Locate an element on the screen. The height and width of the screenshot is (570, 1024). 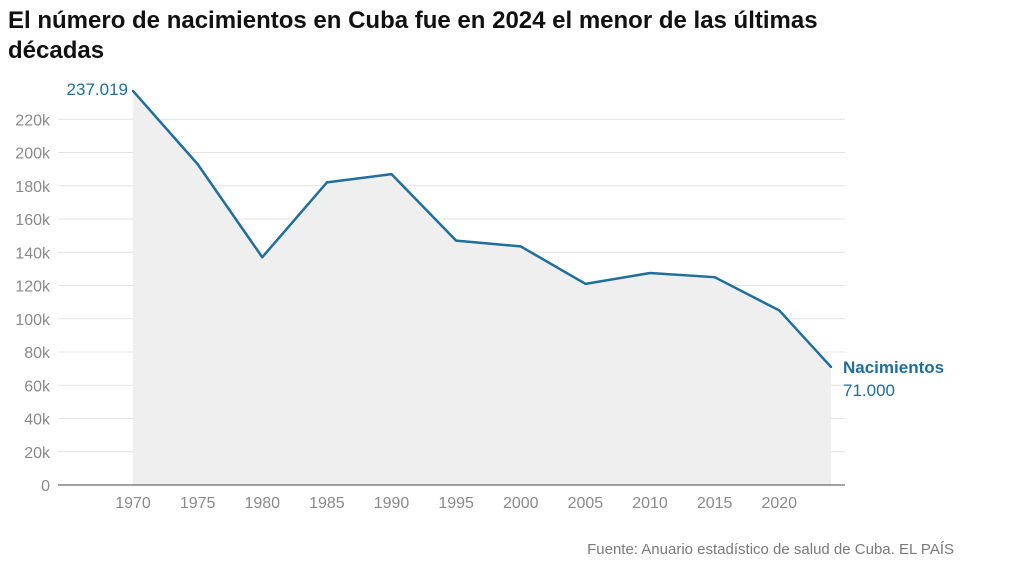
y-tick-label: 120k is located at coordinates (33, 287).